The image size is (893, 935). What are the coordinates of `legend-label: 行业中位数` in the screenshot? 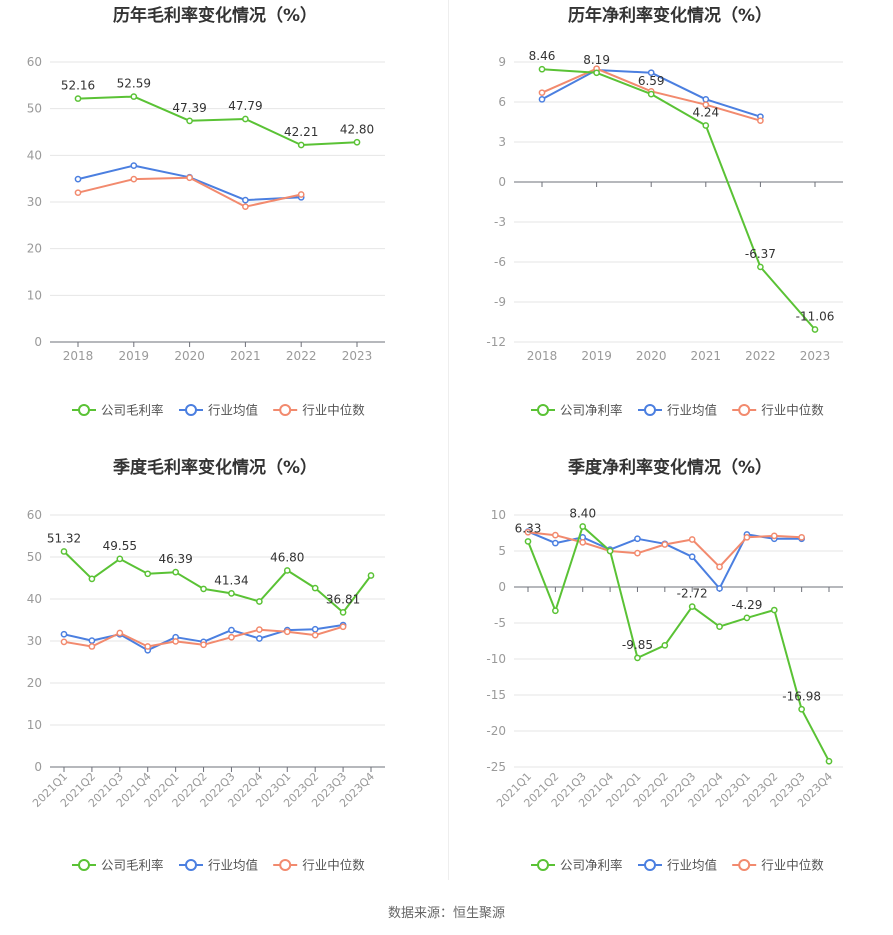 It's located at (333, 865).